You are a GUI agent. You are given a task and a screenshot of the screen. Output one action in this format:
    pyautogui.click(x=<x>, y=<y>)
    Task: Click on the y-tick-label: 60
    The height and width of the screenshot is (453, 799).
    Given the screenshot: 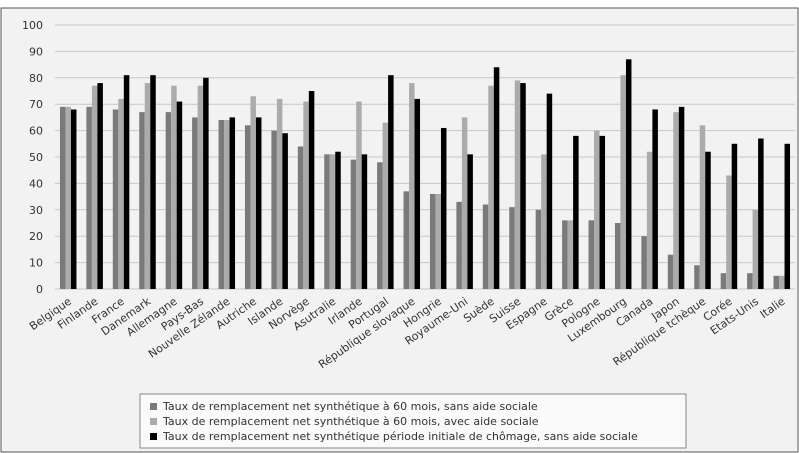 What is the action you would take?
    pyautogui.click(x=36, y=131)
    